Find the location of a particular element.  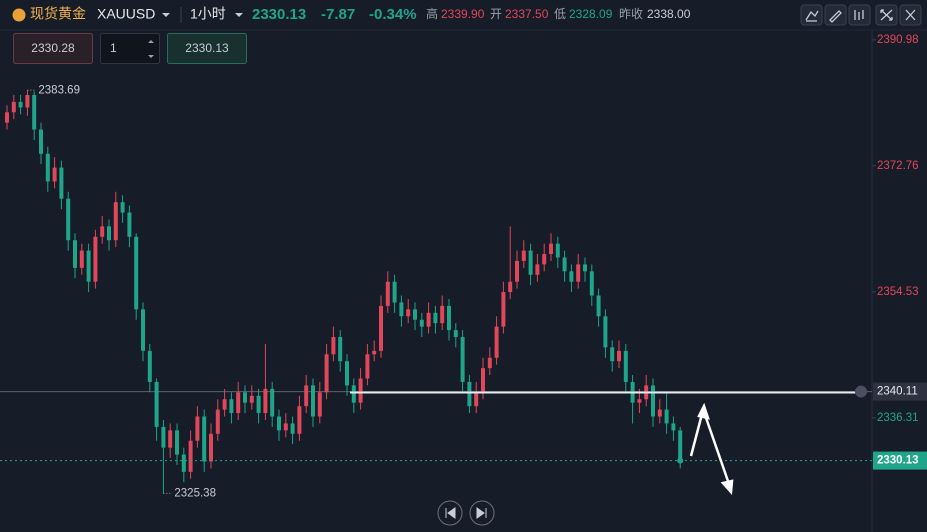

last-price-box is located at coordinates (900, 460).